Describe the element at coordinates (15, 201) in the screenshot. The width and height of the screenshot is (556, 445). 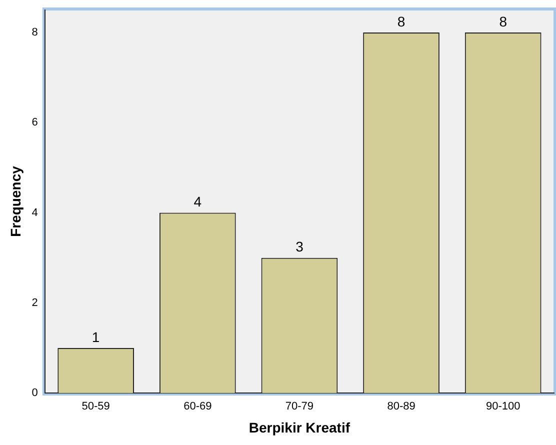
I see `y-axis-title: Frequency` at that location.